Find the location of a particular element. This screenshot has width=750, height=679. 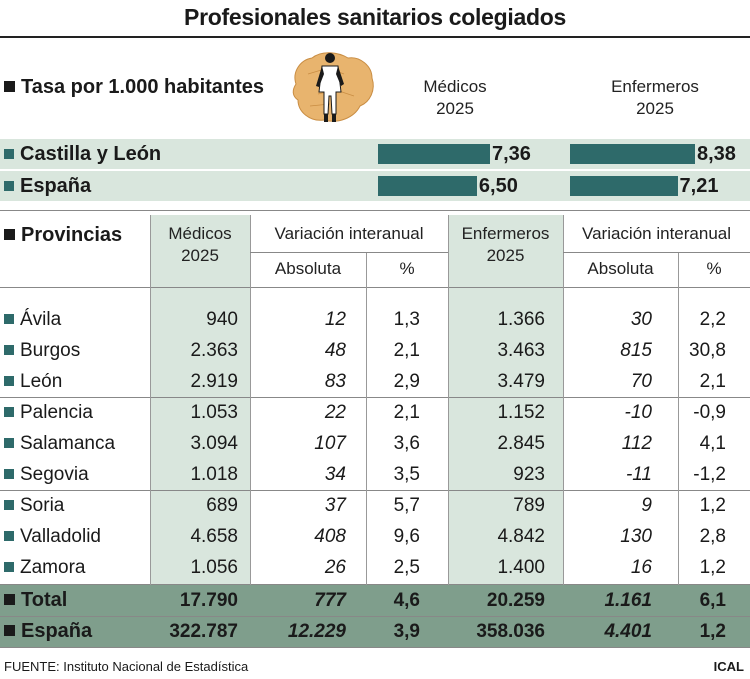

table-heading-label: Provincias is located at coordinates (72, 235).